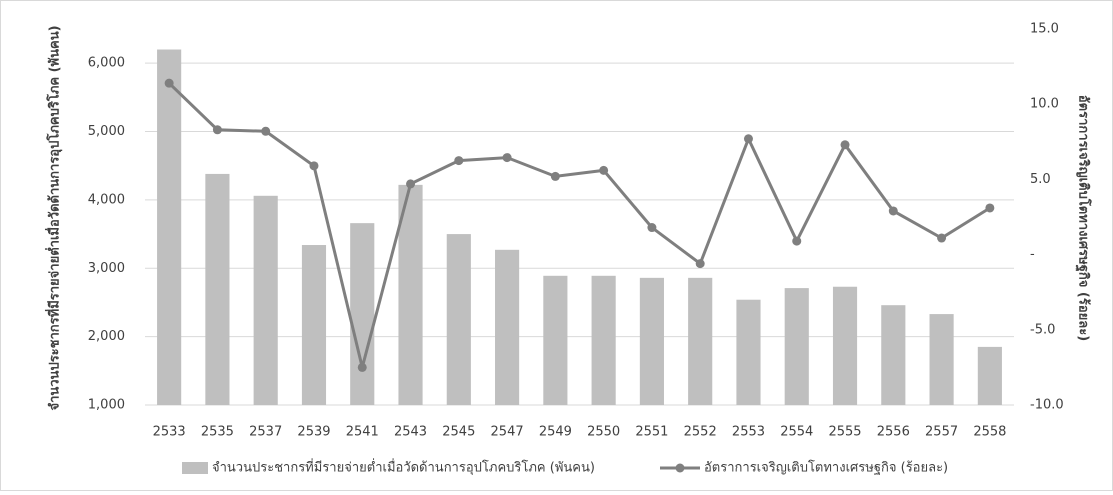  I want to click on legend-label: อัตราการเจริญเติบโตทางเศรษฐกิจ (ร้อยละ), so click(826, 468).